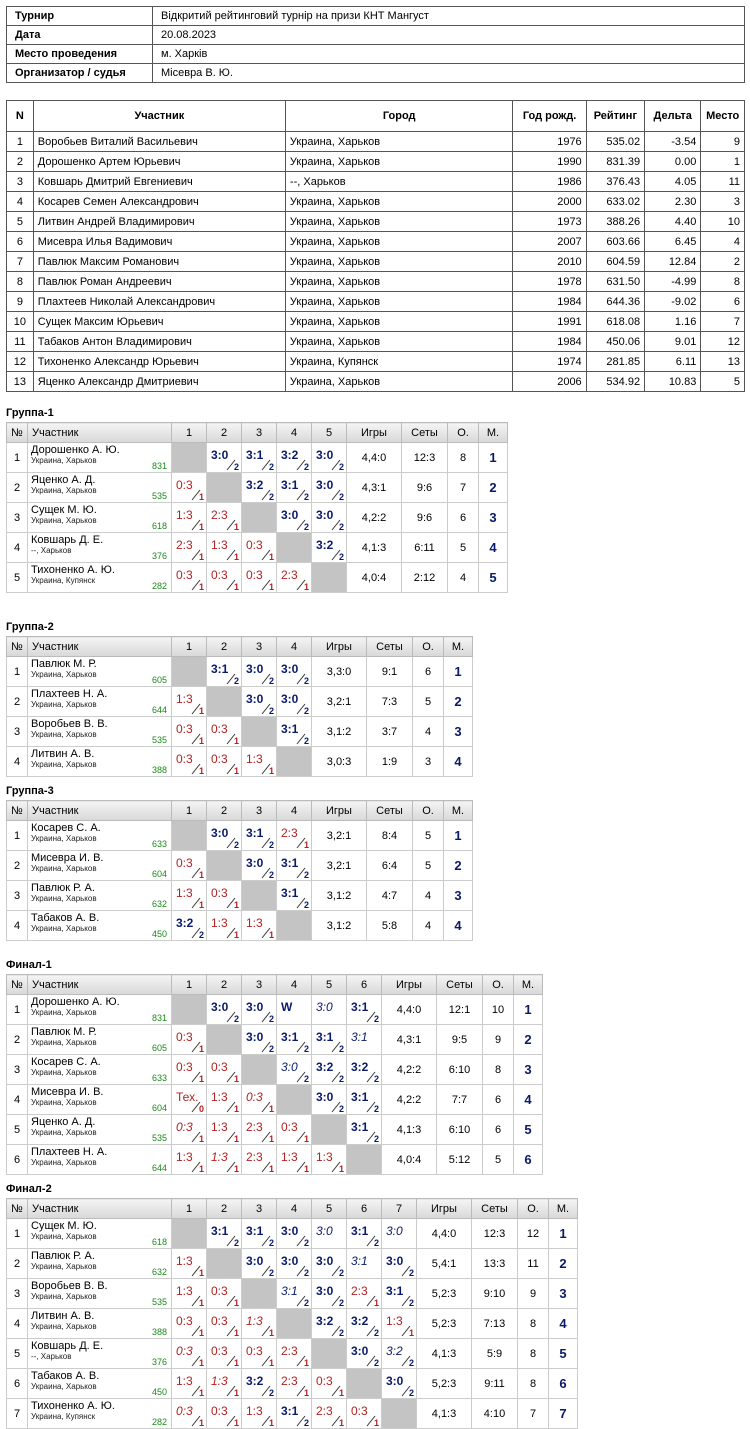 The height and width of the screenshot is (1429, 750). I want to click on participant-cell: 12, so click(722, 341).